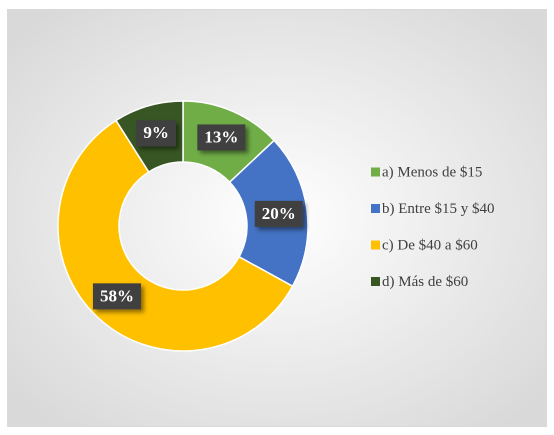 This screenshot has height=435, width=554. I want to click on data-label: 13%, so click(221, 136).